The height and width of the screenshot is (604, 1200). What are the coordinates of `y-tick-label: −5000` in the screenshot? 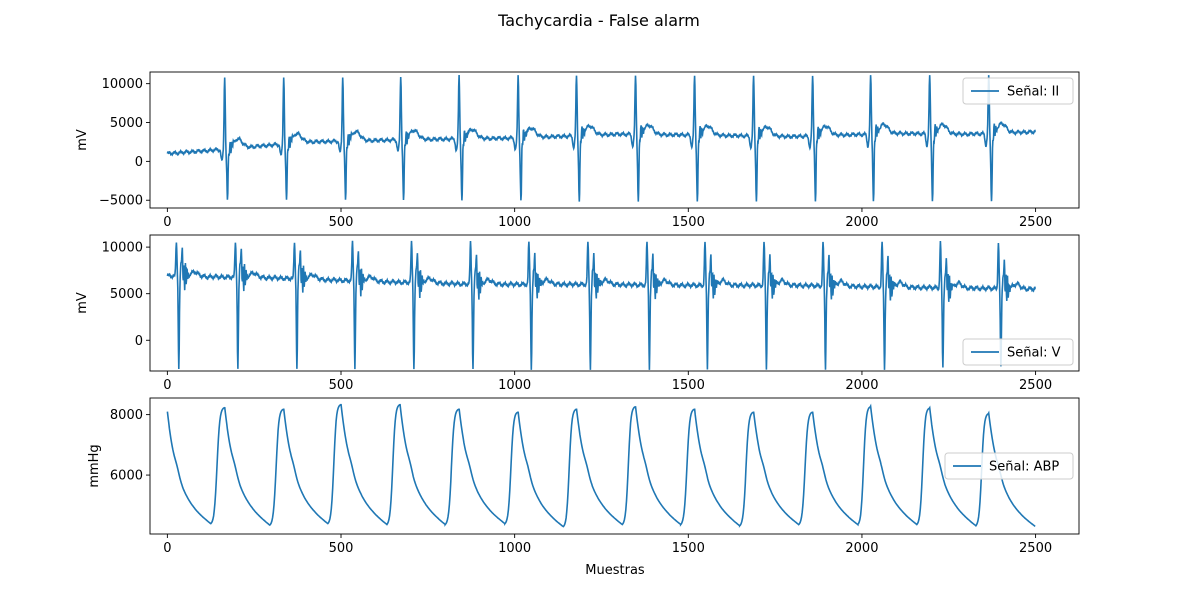 It's located at (121, 201).